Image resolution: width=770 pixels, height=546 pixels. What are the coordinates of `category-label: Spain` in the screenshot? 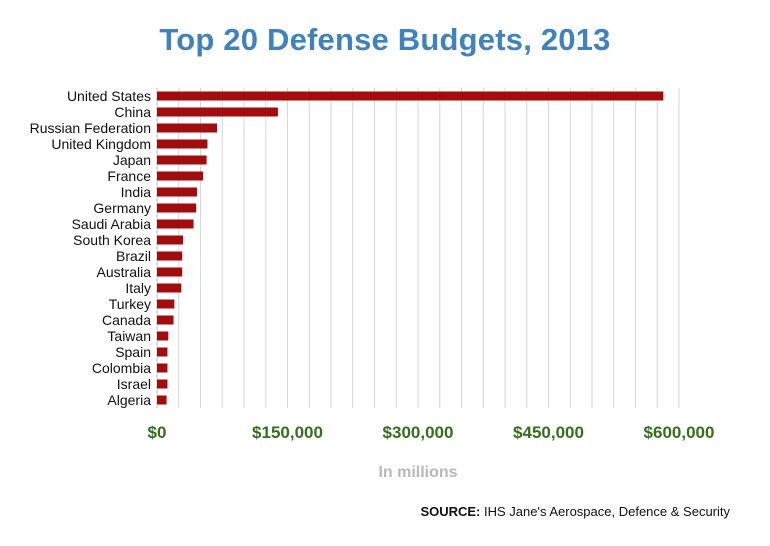 It's located at (133, 352).